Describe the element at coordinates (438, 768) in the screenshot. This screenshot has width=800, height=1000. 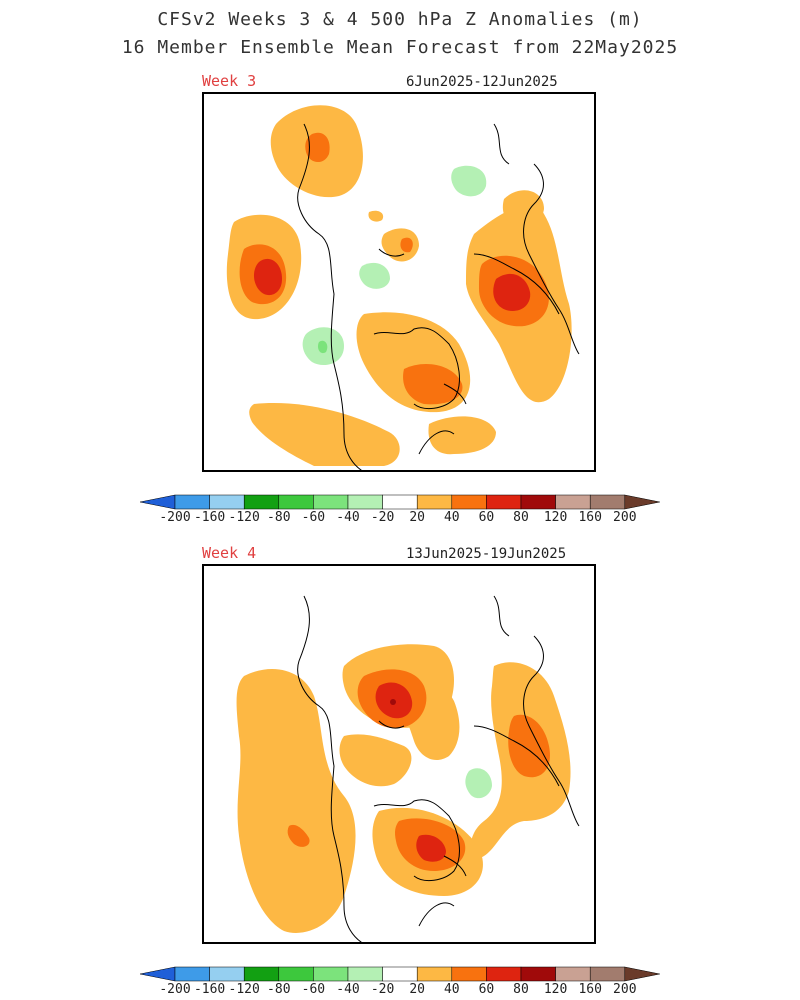
I see `week4-coastlines` at that location.